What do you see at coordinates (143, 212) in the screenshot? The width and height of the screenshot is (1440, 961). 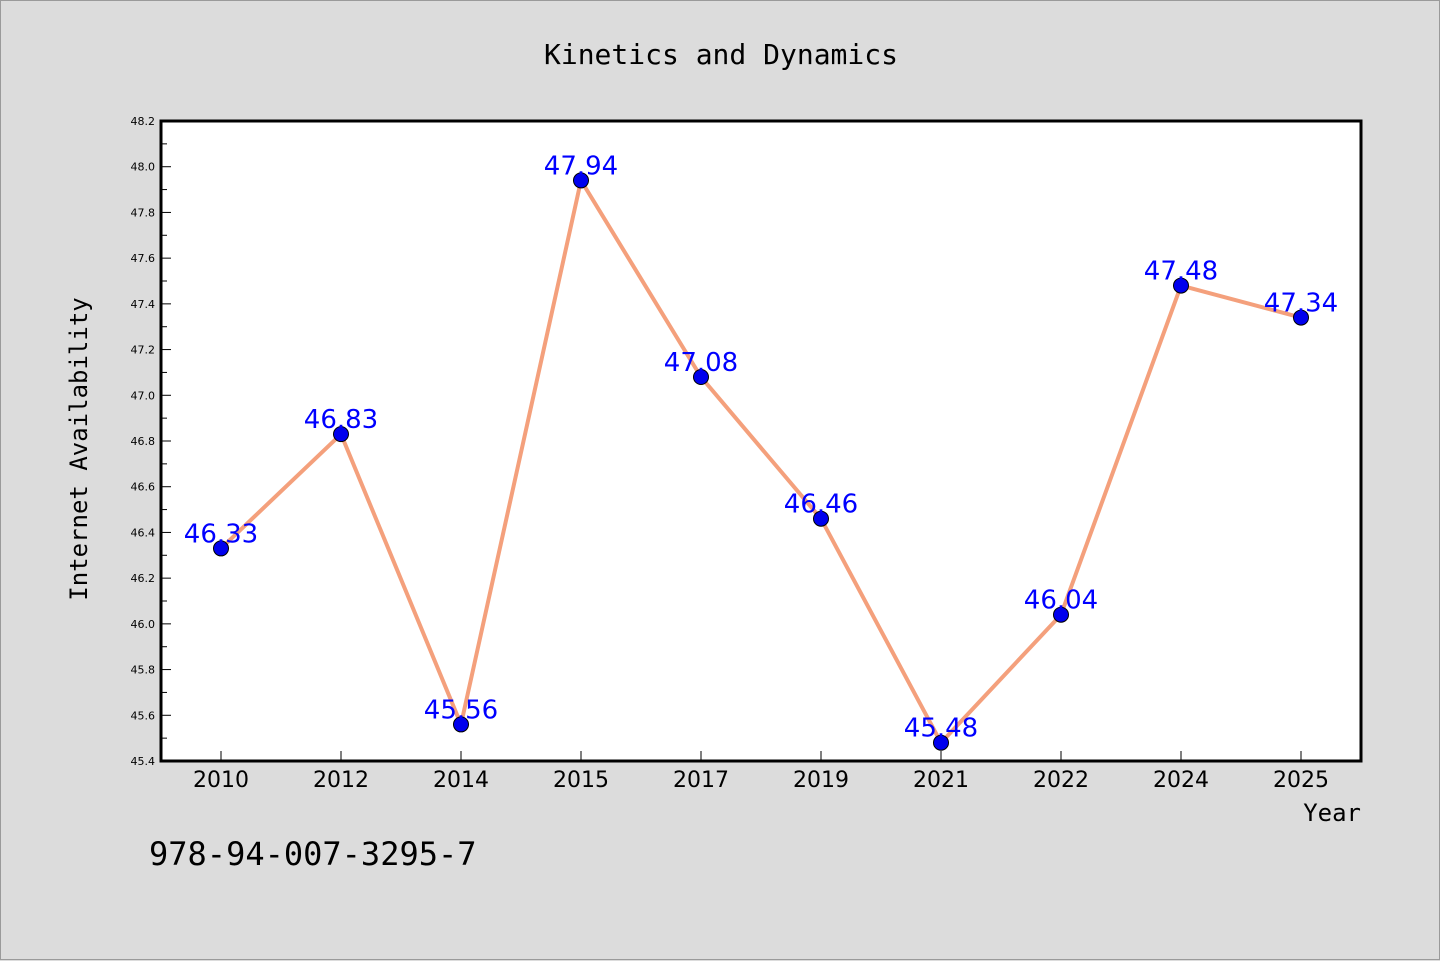 I see `y-tick-label: 47.8` at bounding box center [143, 212].